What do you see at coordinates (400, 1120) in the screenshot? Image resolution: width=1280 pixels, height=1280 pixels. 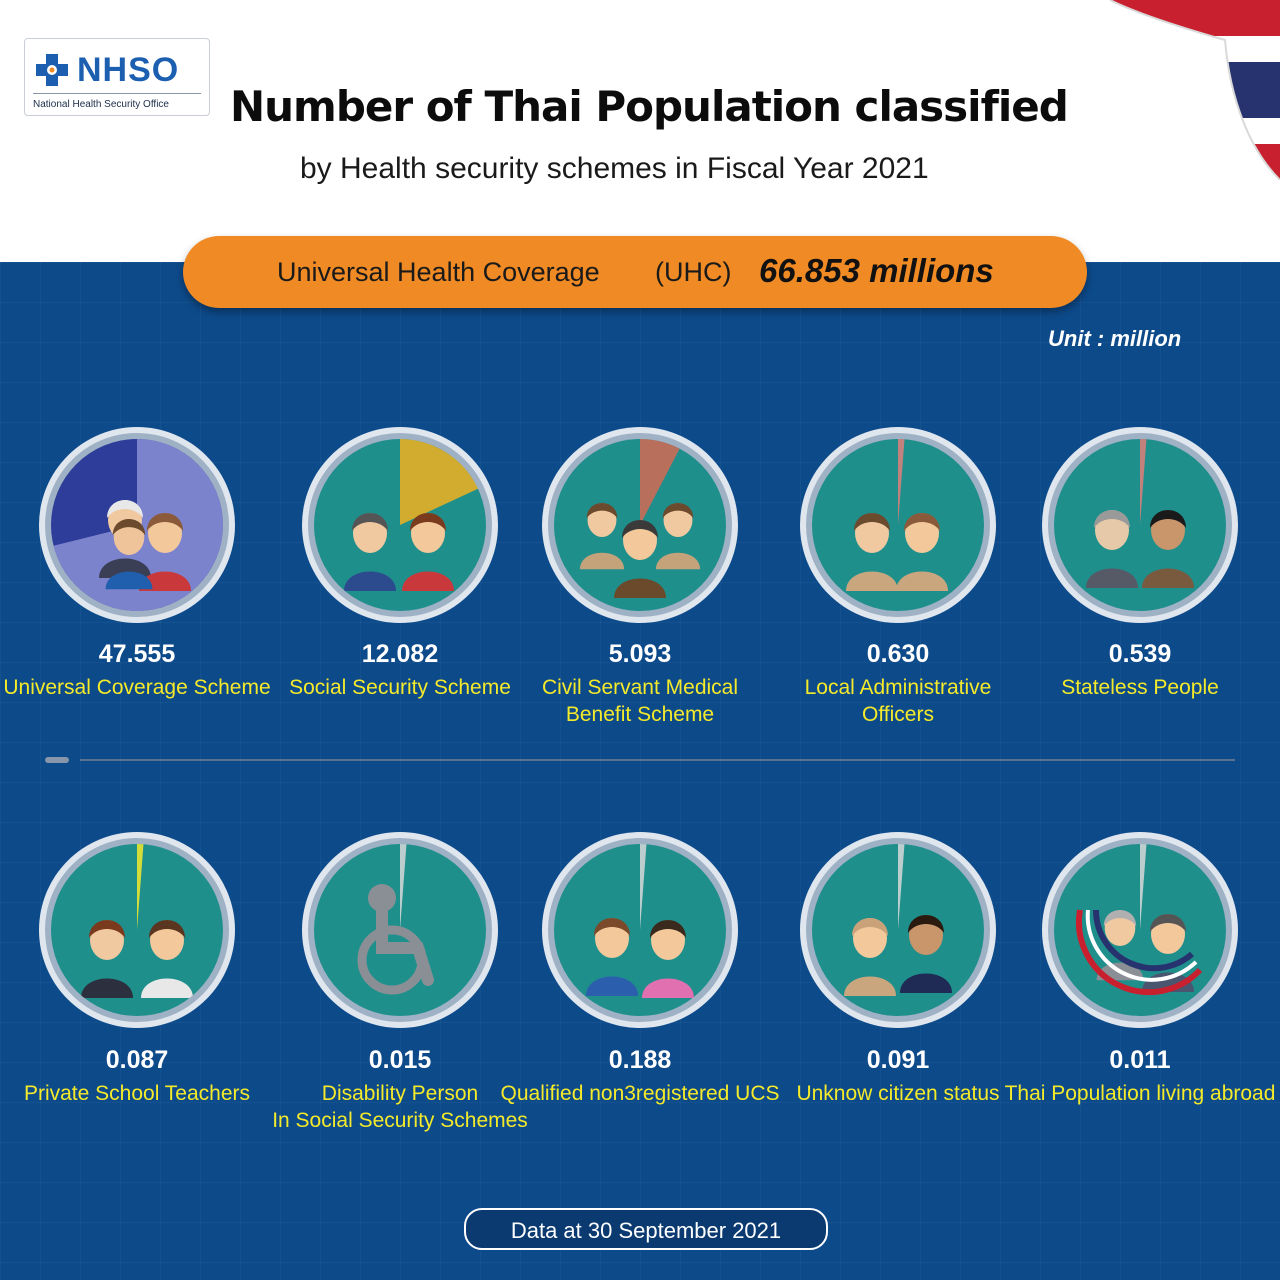 I see `scheme-label-line2: In Social Security Schemes` at bounding box center [400, 1120].